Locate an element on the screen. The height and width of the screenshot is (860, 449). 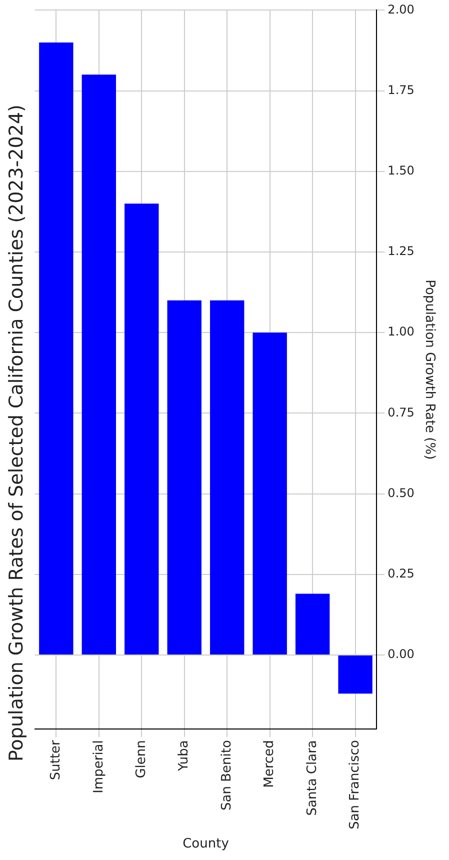
x-tick-label: San Benito is located at coordinates (226, 775).